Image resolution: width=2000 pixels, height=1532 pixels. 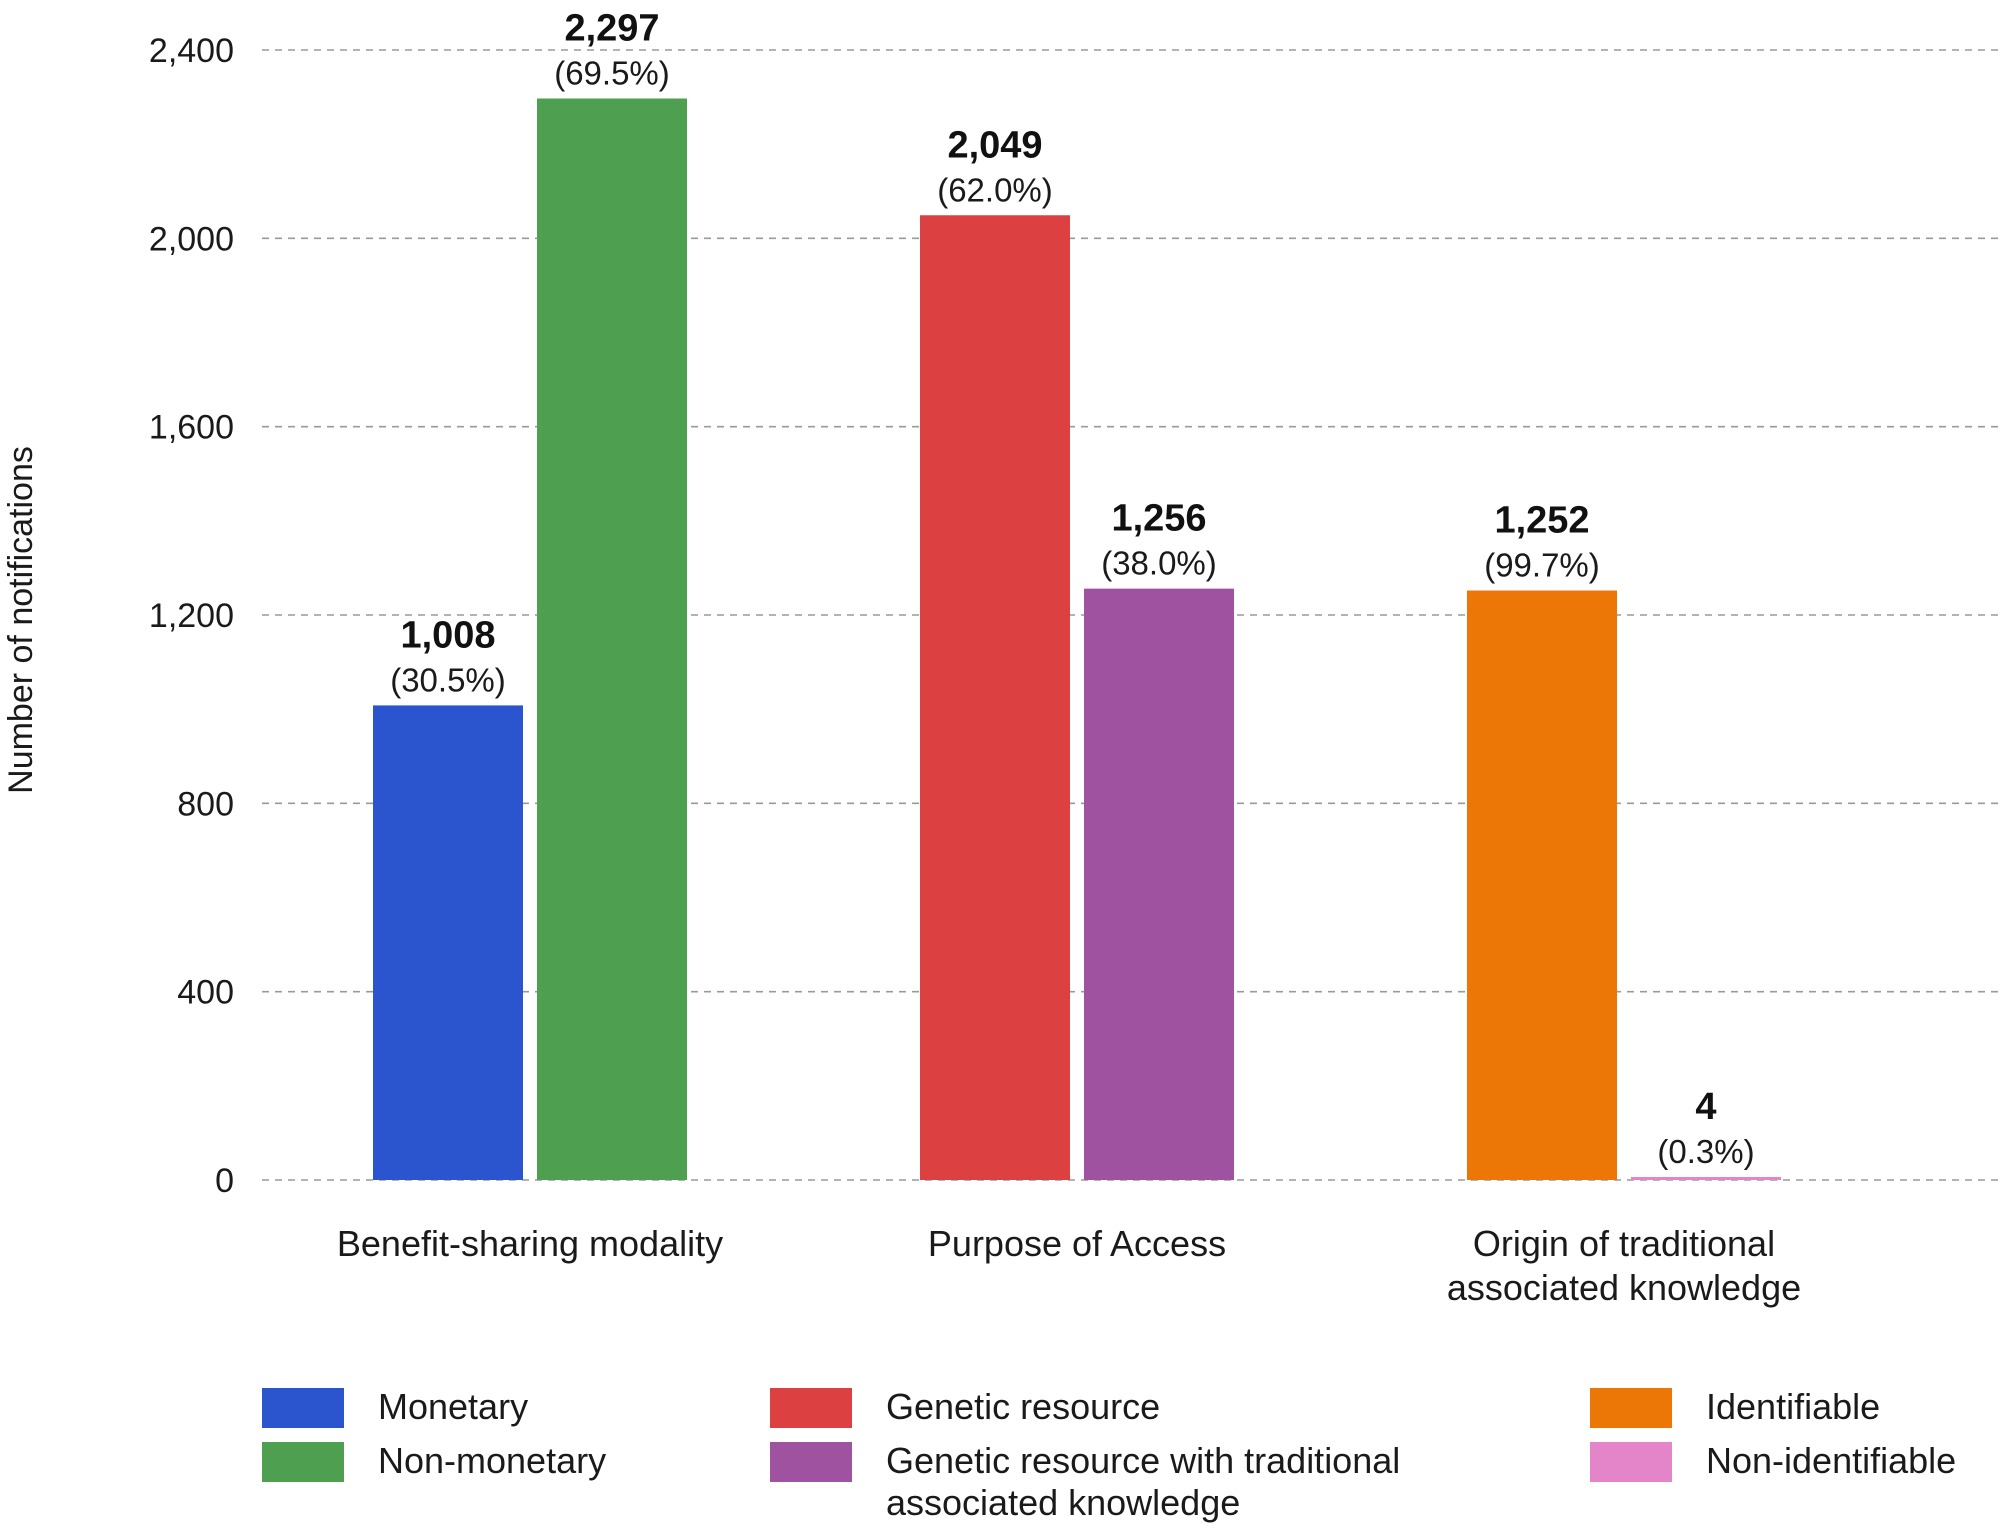 What do you see at coordinates (994, 145) in the screenshot?
I see `value-label: 2,049` at bounding box center [994, 145].